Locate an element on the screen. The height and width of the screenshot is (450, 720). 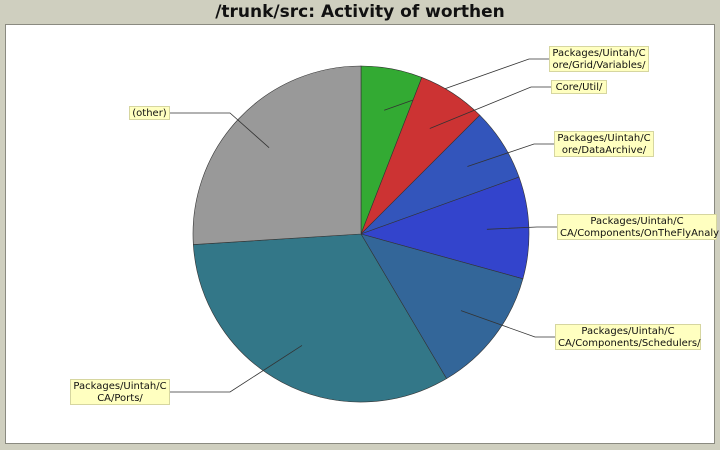
slice-label-0: Packages/Uintah/C ore/Grid/Variables/ is located at coordinates (599, 59).